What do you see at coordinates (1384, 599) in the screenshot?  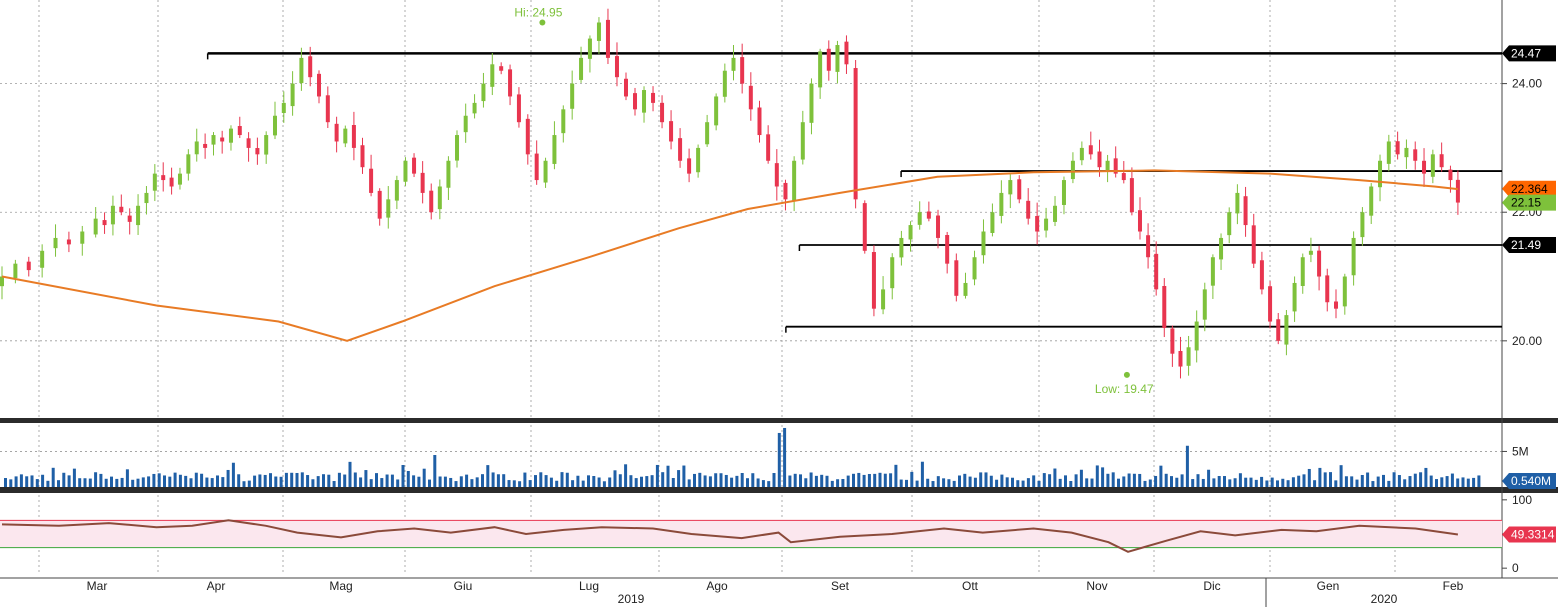 I see `year-label: 2020` at bounding box center [1384, 599].